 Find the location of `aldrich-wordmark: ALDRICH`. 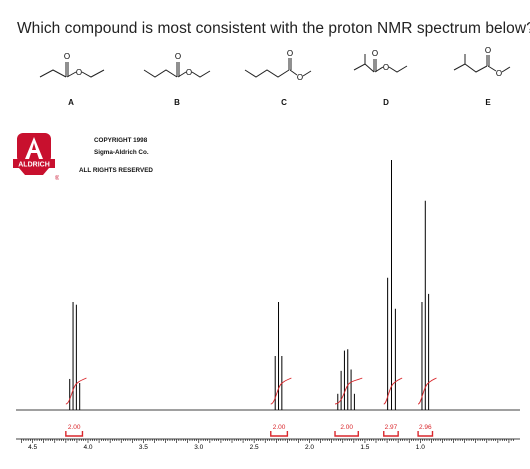

aldrich-wordmark: ALDRICH is located at coordinates (34, 165).